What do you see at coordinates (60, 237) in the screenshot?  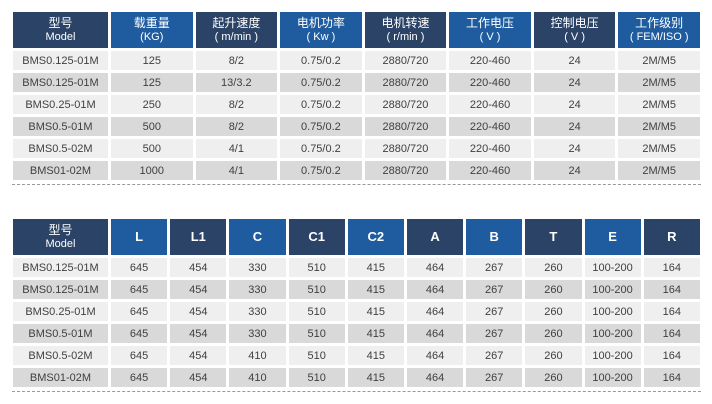 I see `column-header-model: 型号 Model` at bounding box center [60, 237].